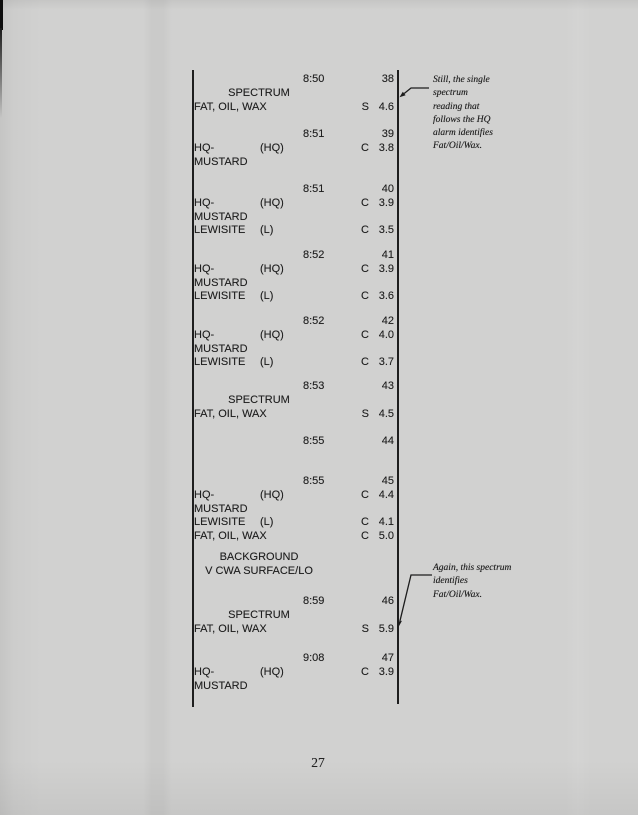 The height and width of the screenshot is (815, 638). I want to click on entry-time: 9:08, so click(314, 658).